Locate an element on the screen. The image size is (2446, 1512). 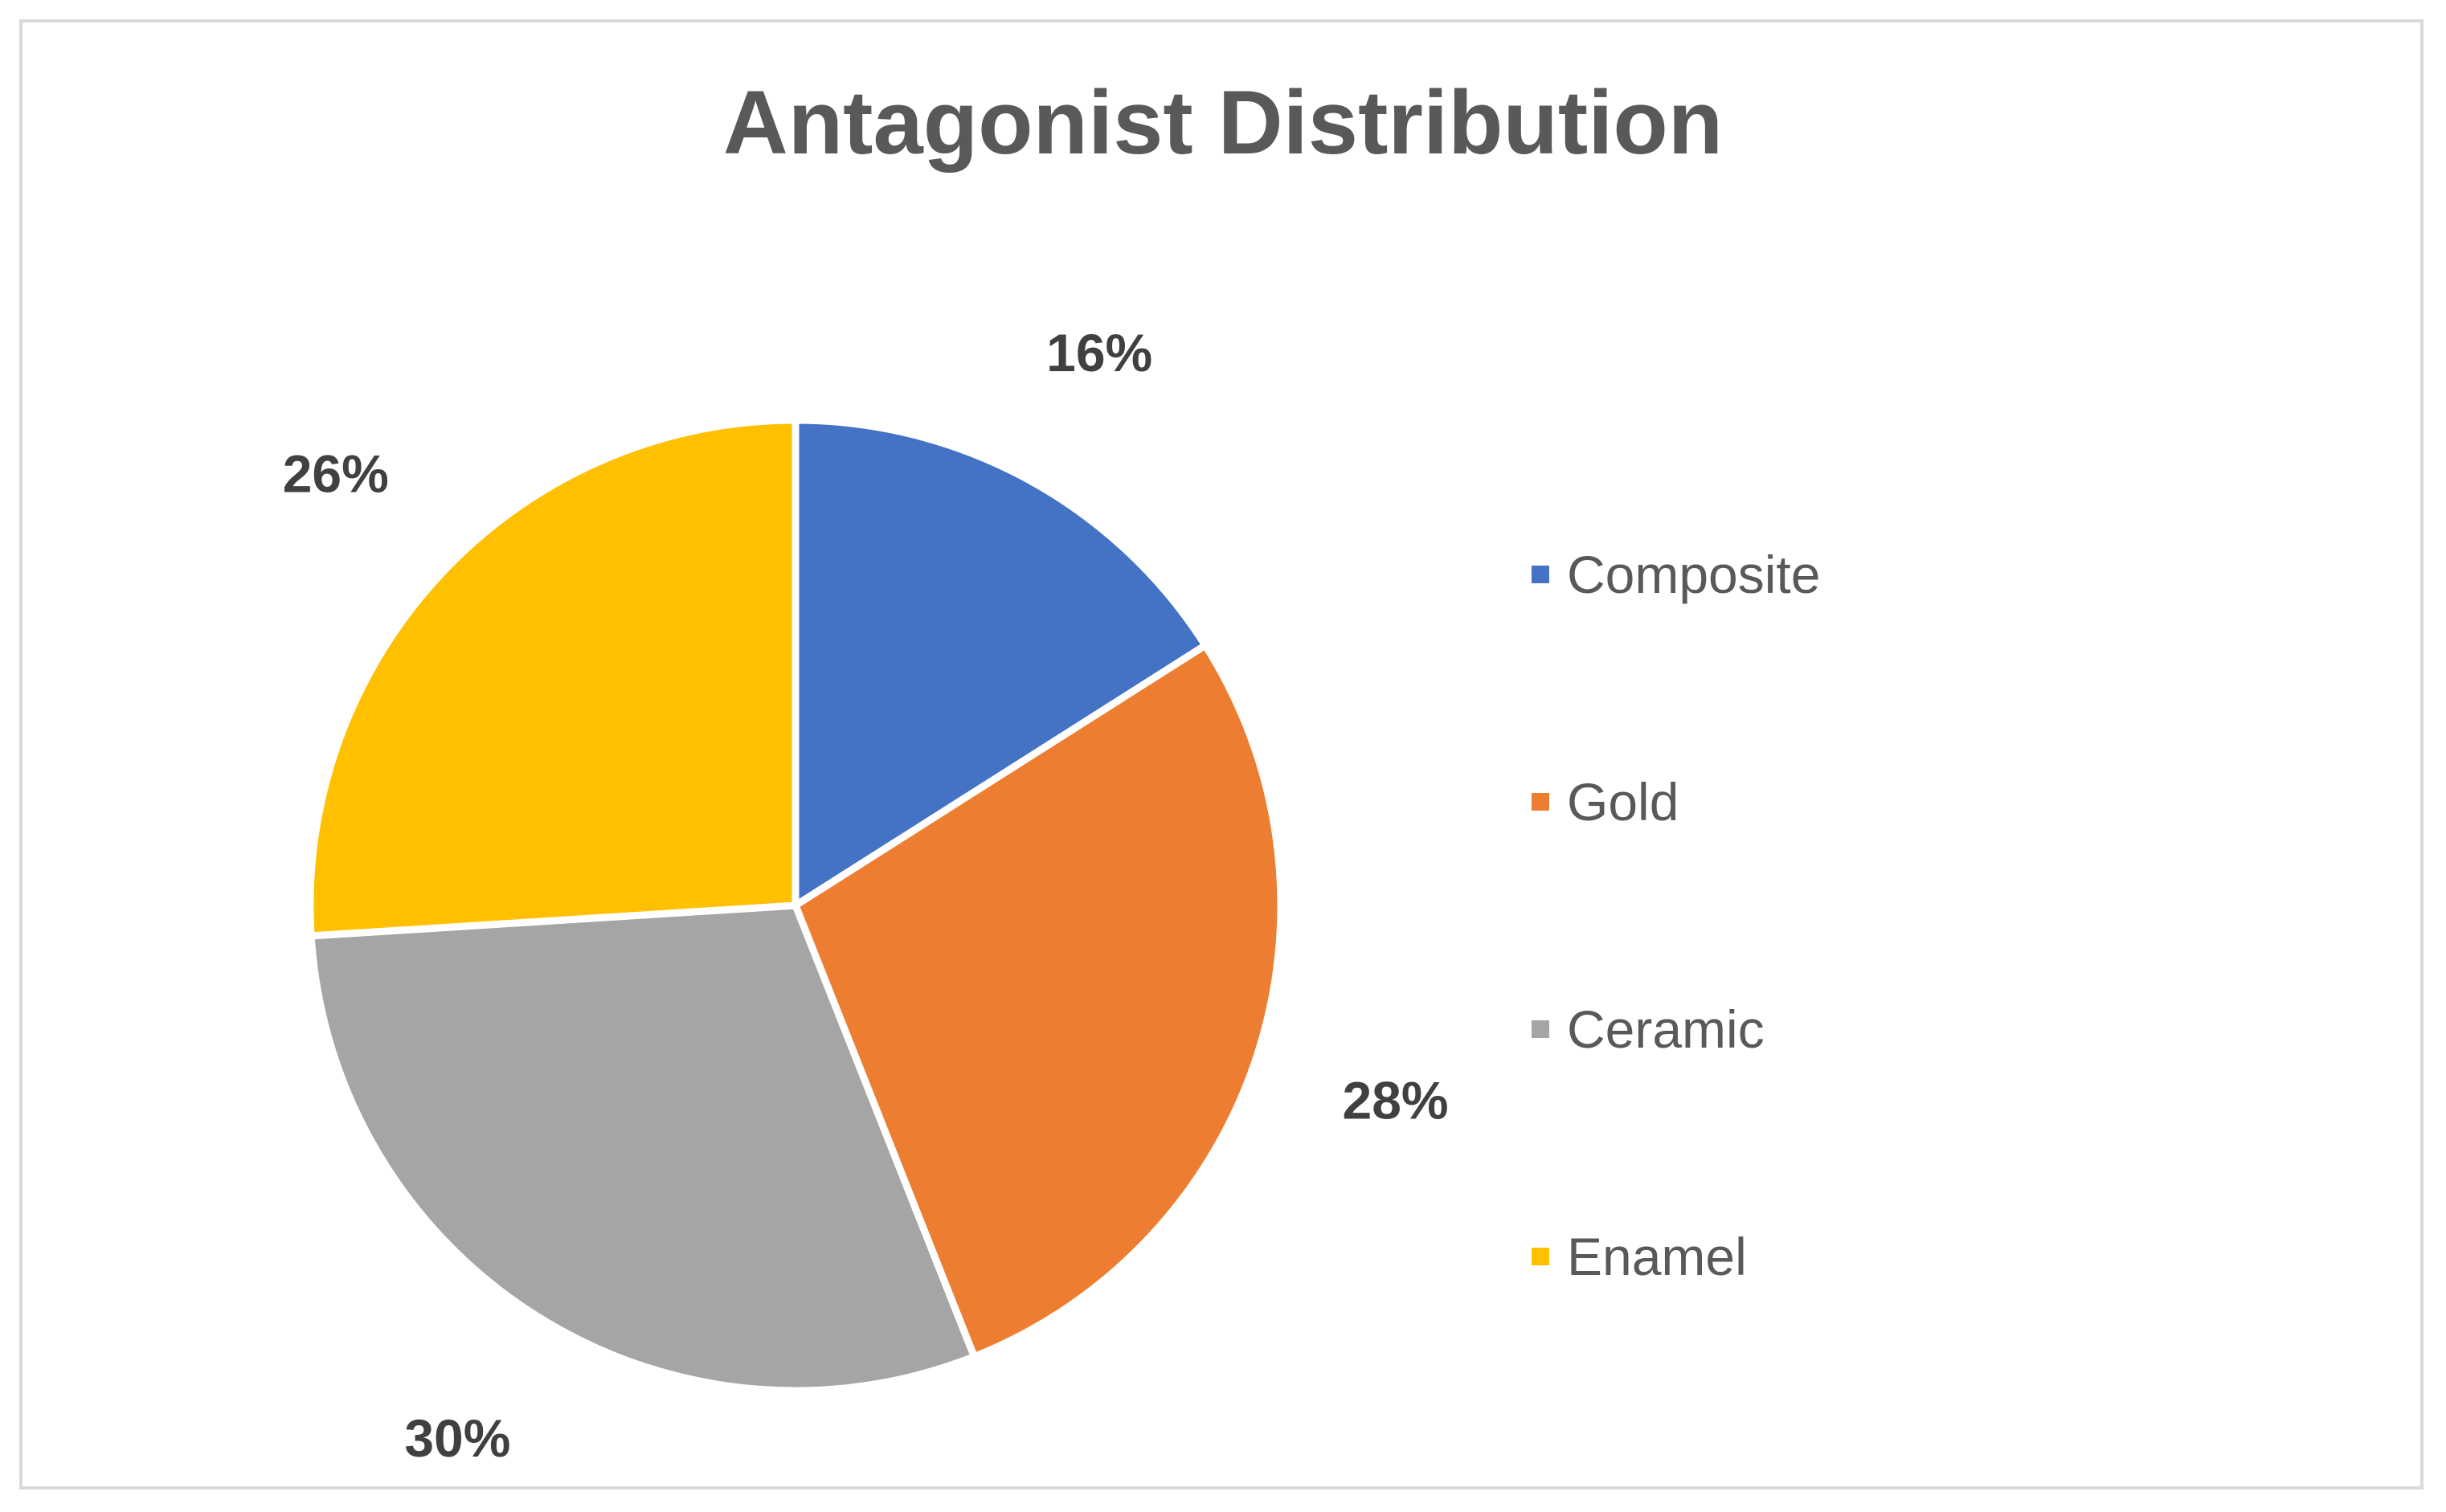
legend-swatch-gold is located at coordinates (1540, 802).